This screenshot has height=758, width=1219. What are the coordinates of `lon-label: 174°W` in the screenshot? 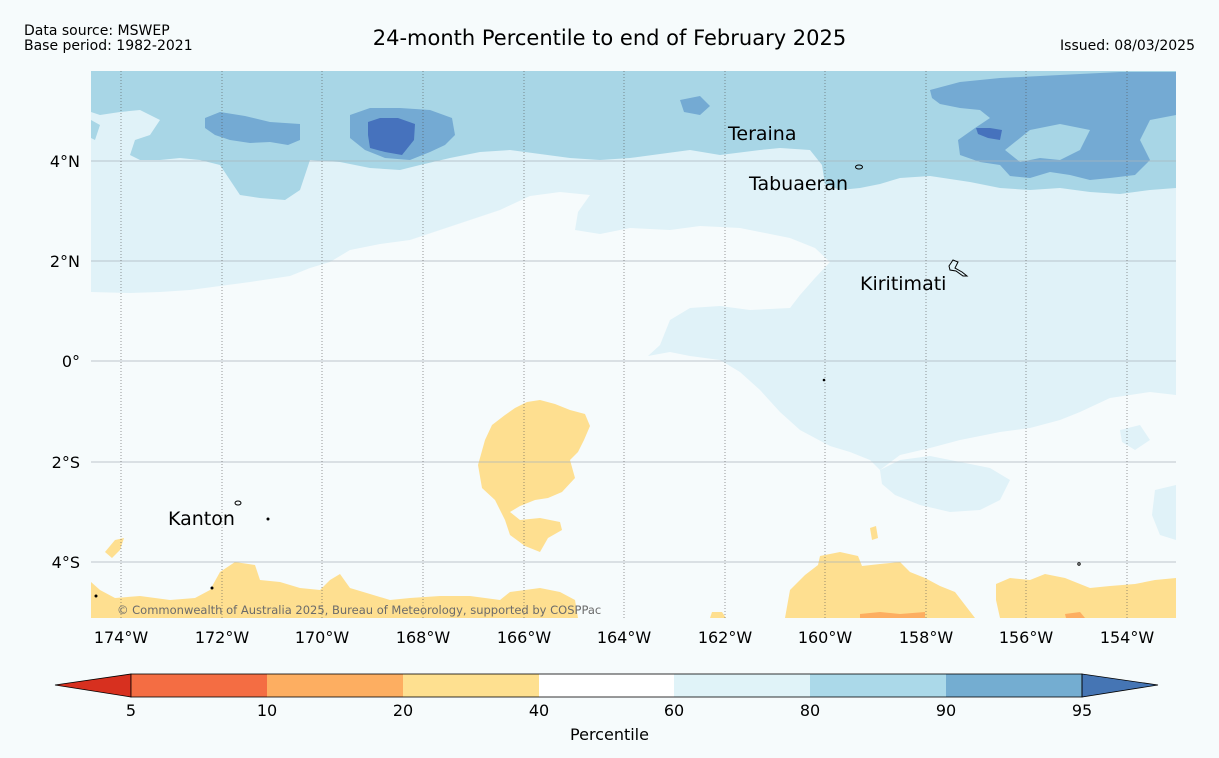 It's located at (121, 637).